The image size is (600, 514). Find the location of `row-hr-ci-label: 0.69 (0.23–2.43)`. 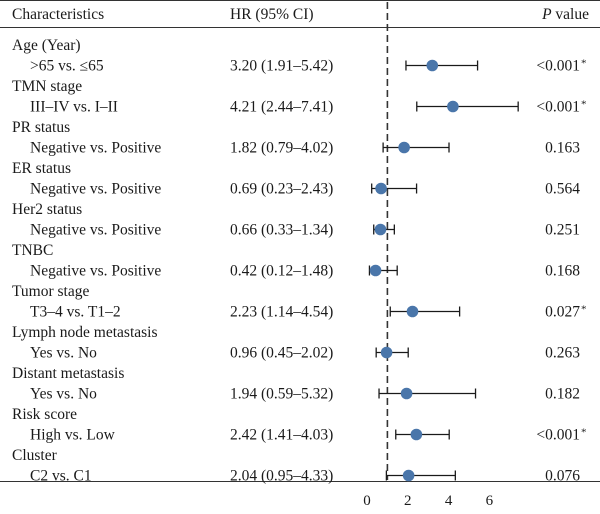

row-hr-ci-label: 0.69 (0.23–2.43) is located at coordinates (281, 189).